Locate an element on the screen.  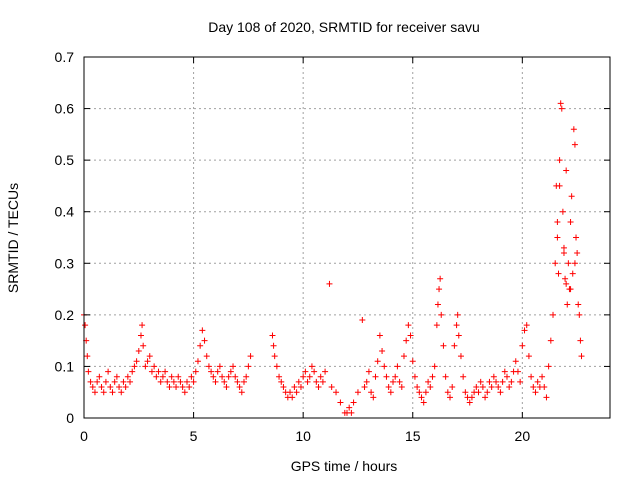
y-tick-labels: 0 0.1 0.2 0.3 0.4 0.5 0.6 0.7 is located at coordinates (65, 237).